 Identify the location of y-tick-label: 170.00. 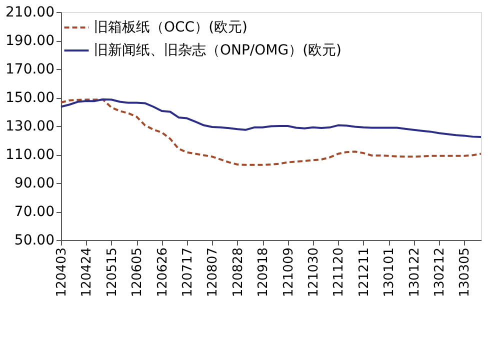
(30, 70).